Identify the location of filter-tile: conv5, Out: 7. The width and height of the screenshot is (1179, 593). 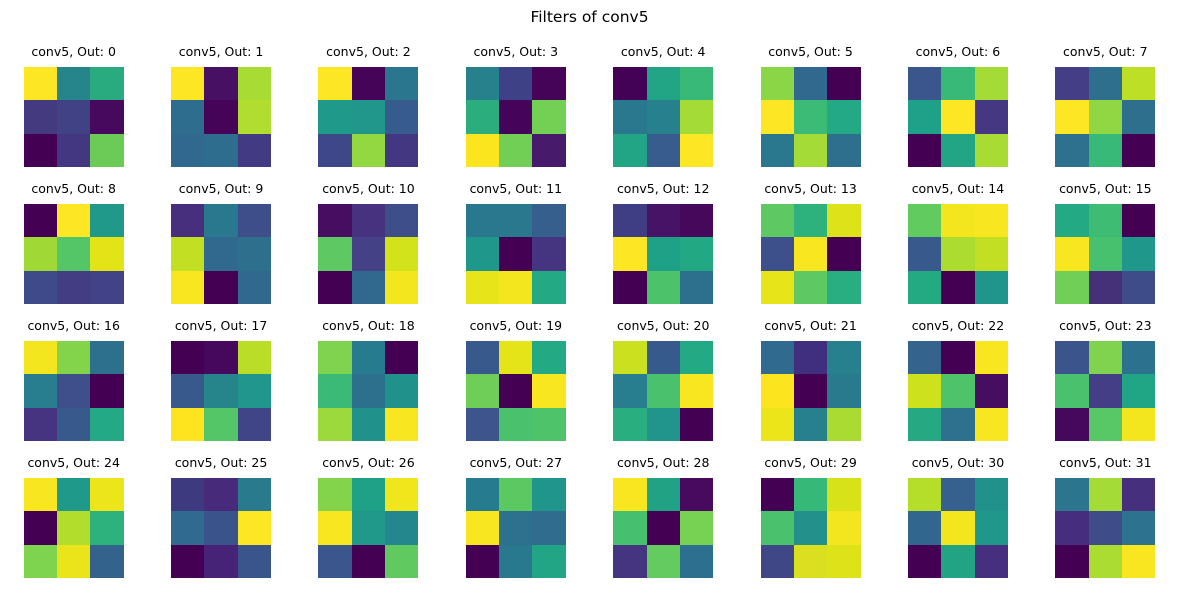
(1105, 105).